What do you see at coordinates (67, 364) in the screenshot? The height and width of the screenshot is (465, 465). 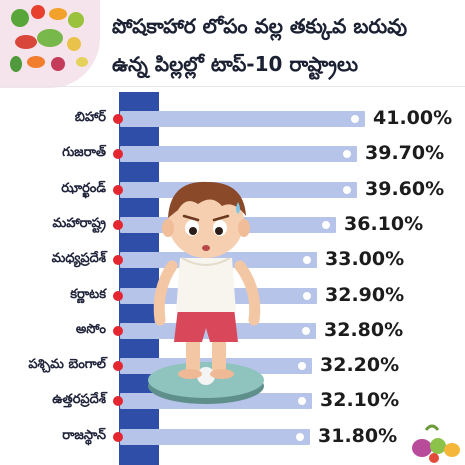 I see `category-label-7: పశ్చిమ బెంగాల్` at bounding box center [67, 364].